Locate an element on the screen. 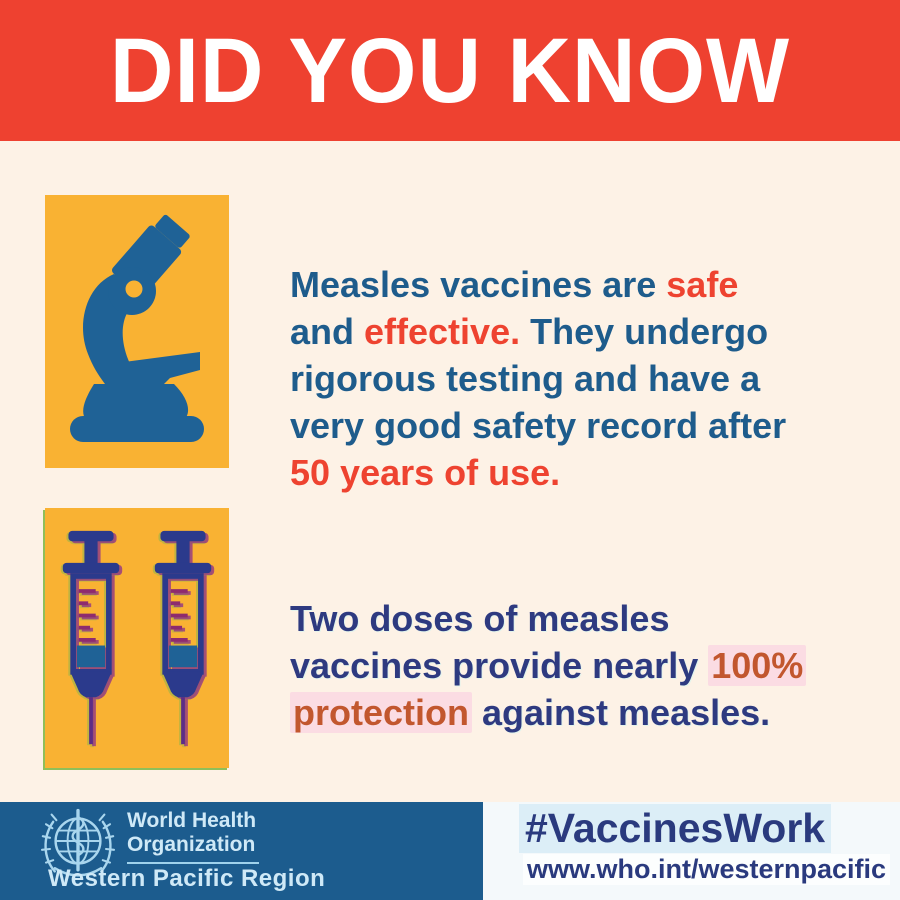 The width and height of the screenshot is (900, 900). text-segment: Two doses of measles is located at coordinates (480, 618).